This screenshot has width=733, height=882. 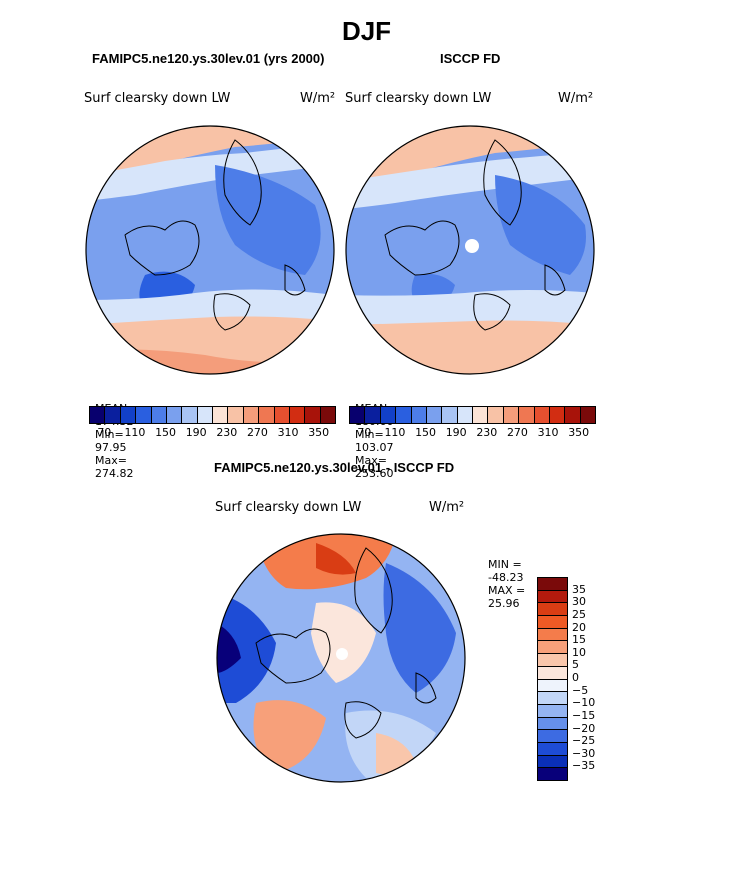 What do you see at coordinates (472, 246) in the screenshot?
I see `panel2-missing-data-pole` at bounding box center [472, 246].